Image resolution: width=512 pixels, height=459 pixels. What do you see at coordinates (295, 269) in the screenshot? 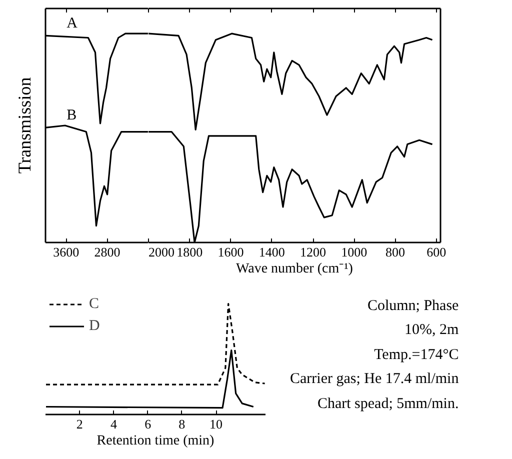
I see `x-axis-title: Wave number (cm⁻¹)` at bounding box center [295, 269].